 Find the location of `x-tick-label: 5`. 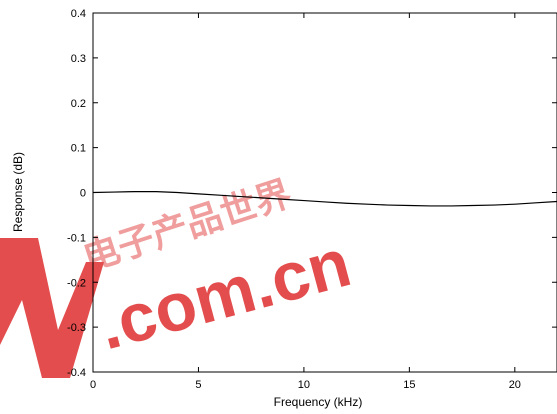

x-tick-label: 5 is located at coordinates (198, 385).